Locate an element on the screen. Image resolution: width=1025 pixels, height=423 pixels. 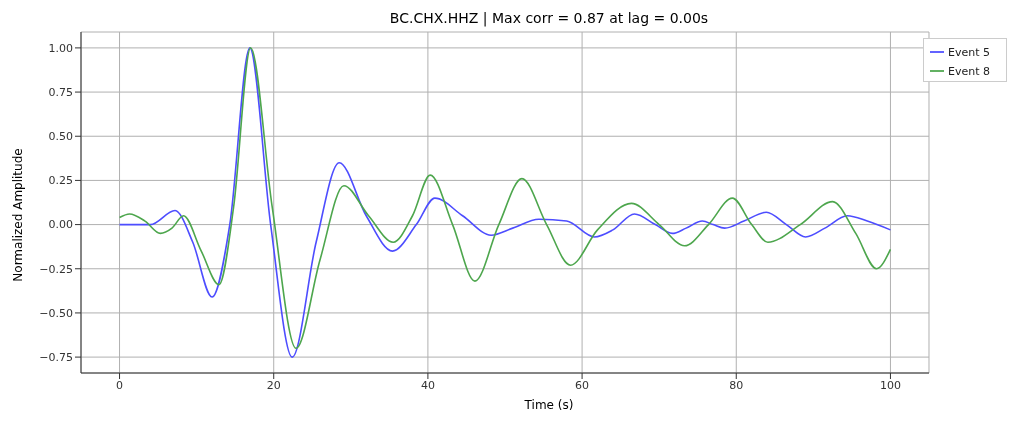
legend-label: Event 8 is located at coordinates (968, 71).